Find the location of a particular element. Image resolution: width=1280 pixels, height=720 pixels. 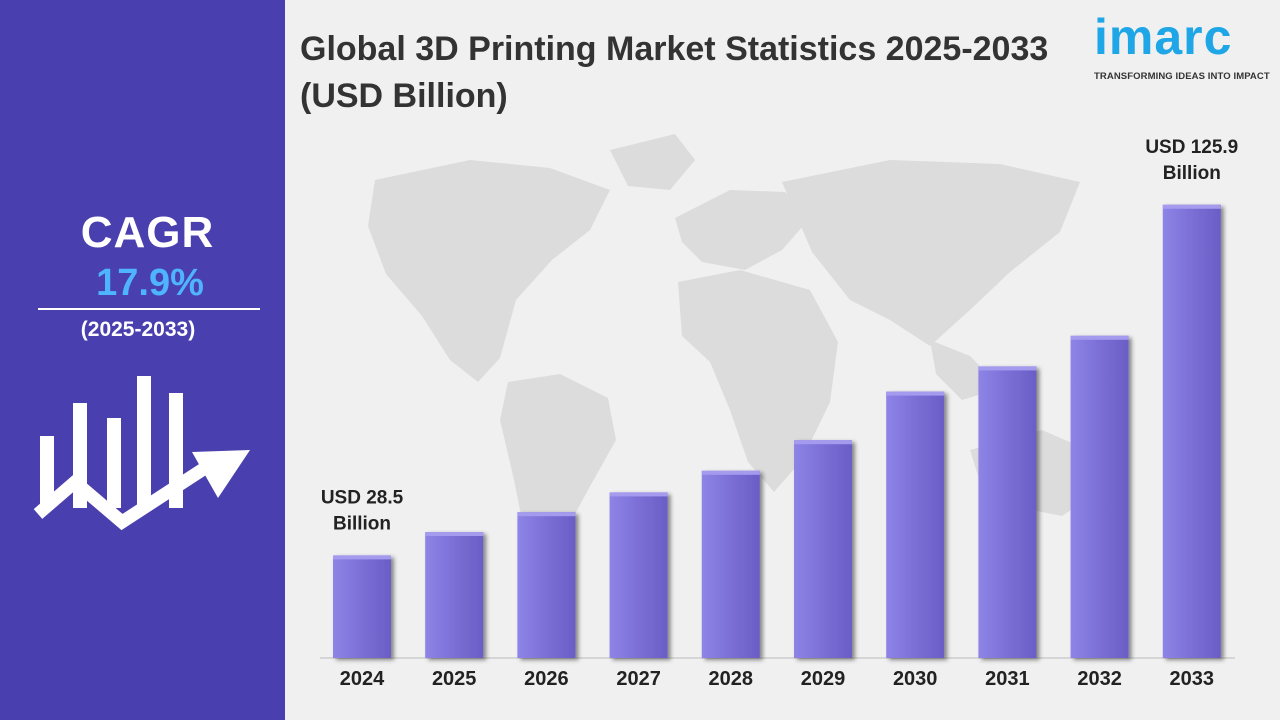

imarc-logo: imarc TRANSFORMING IDEAS INTO IMPACT is located at coordinates (1181, 46).